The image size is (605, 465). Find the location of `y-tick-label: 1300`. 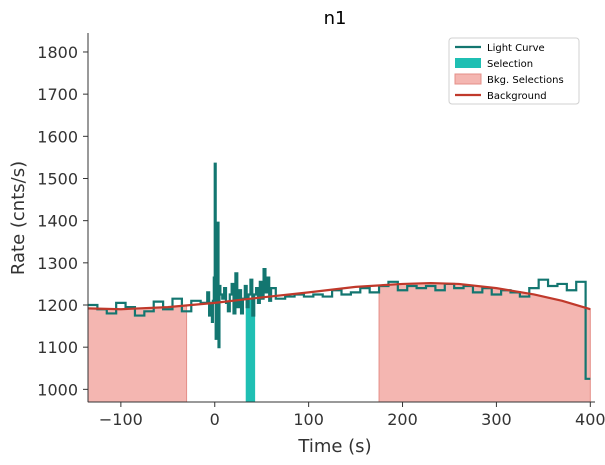

y-tick-label: 1300 is located at coordinates (57, 263).